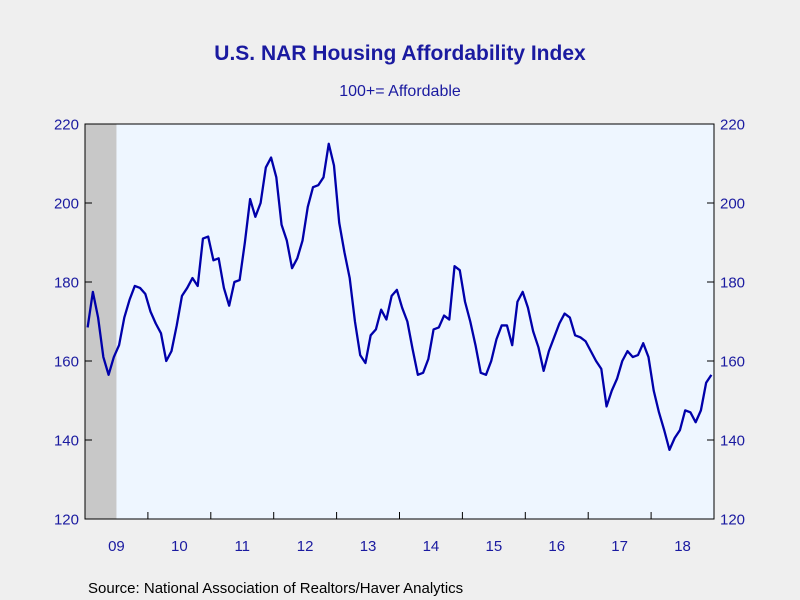 The image size is (800, 600). I want to click on y-tick-label-right: 140, so click(732, 441).